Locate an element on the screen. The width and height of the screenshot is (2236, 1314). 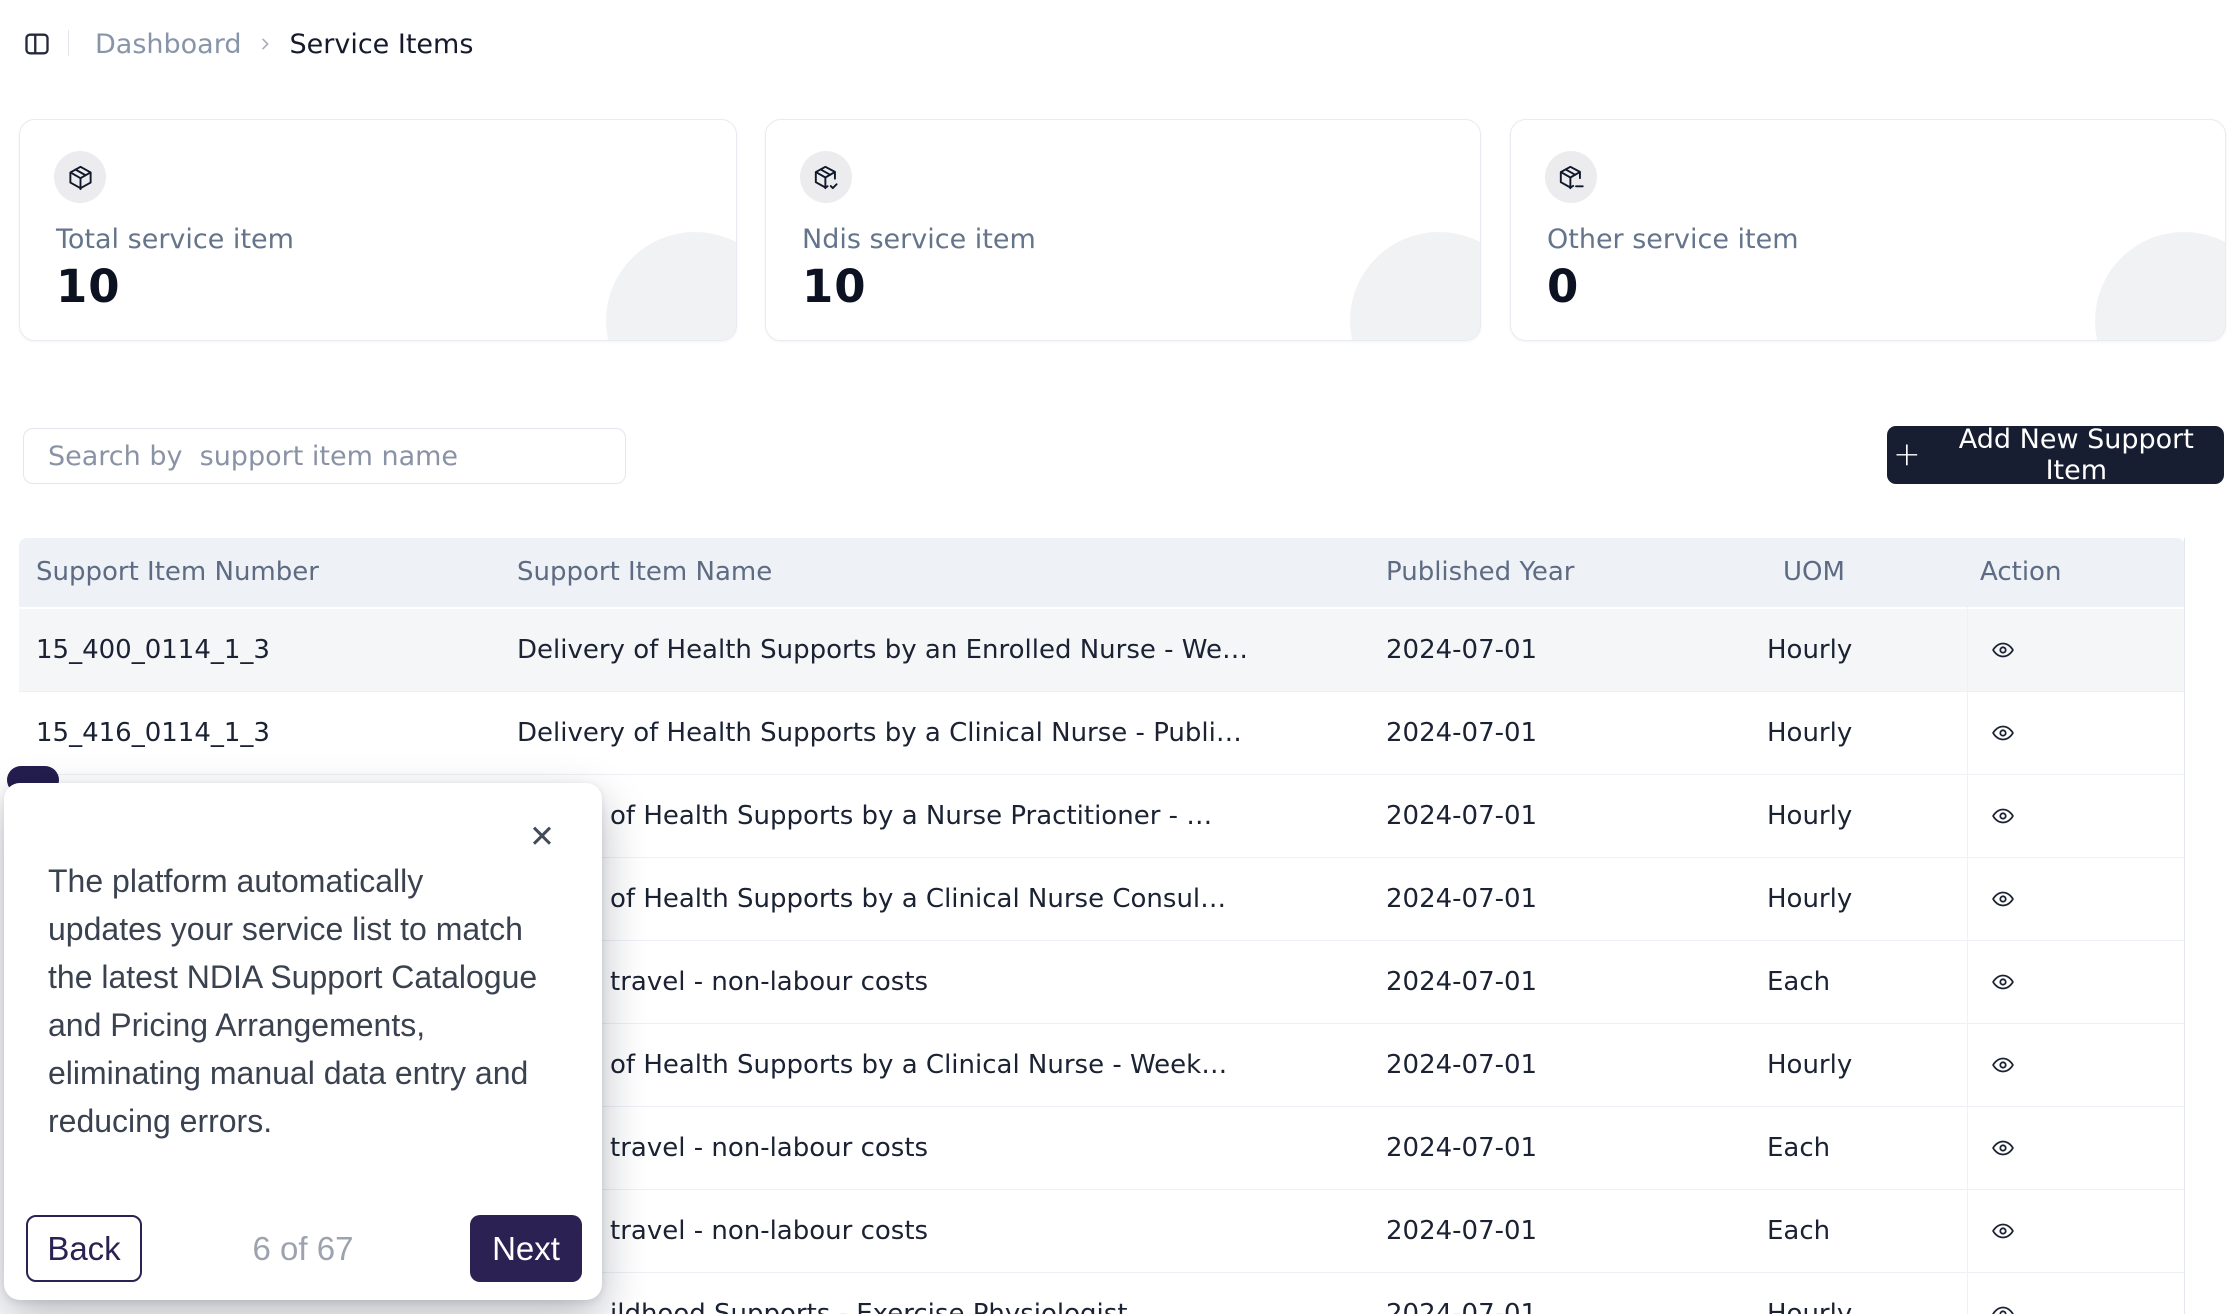
column-header-year: Published Year is located at coordinates (1480, 572).